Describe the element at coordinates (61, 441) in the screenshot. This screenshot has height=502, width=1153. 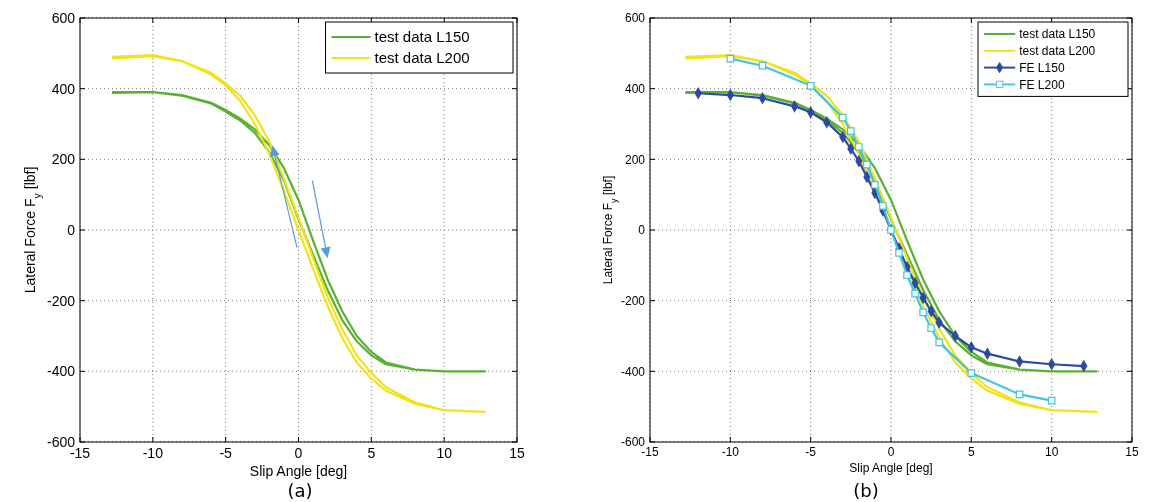
I see `y-tick-label: -600` at that location.